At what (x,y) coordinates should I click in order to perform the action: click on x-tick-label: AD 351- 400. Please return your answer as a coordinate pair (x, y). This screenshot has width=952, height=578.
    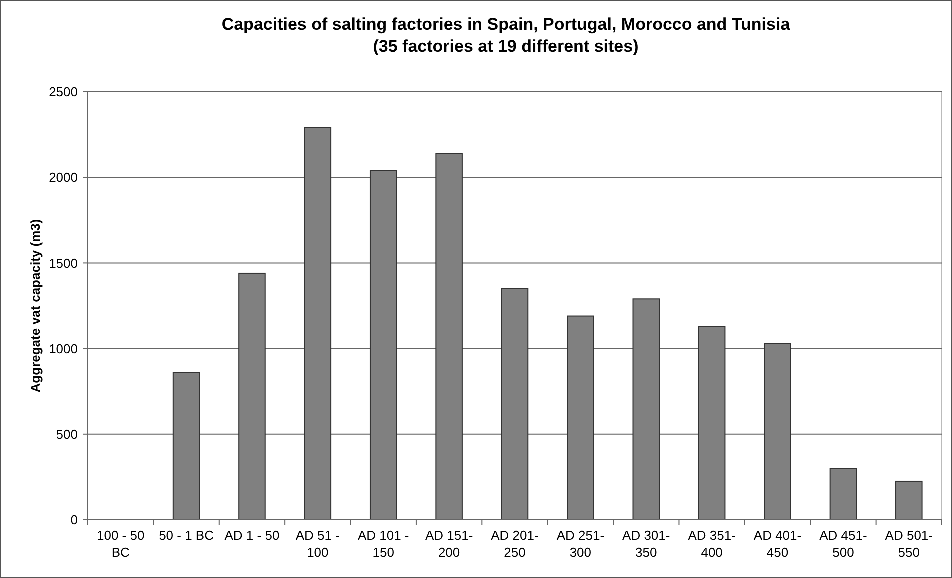
    Looking at the image, I should click on (712, 544).